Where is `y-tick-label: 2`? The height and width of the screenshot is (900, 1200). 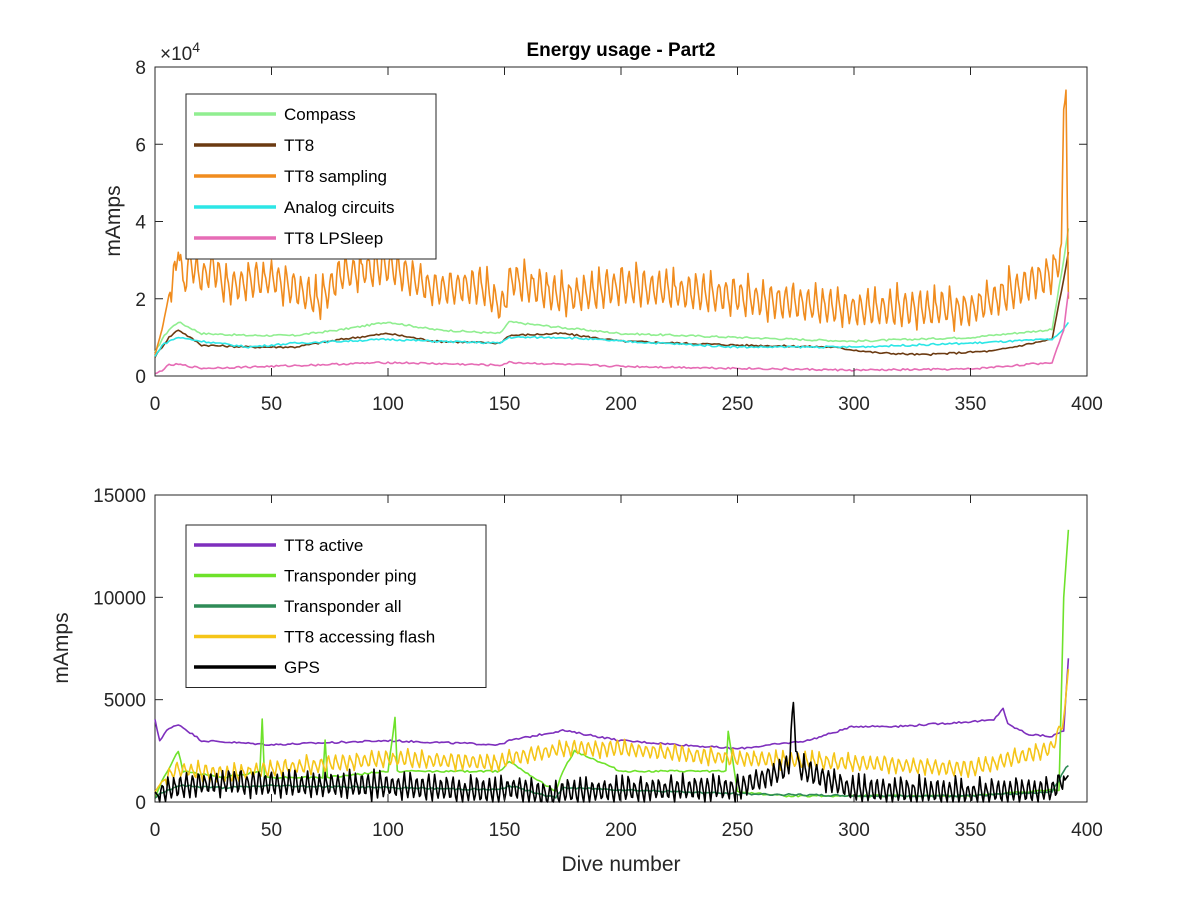
y-tick-label: 2 is located at coordinates (140, 300).